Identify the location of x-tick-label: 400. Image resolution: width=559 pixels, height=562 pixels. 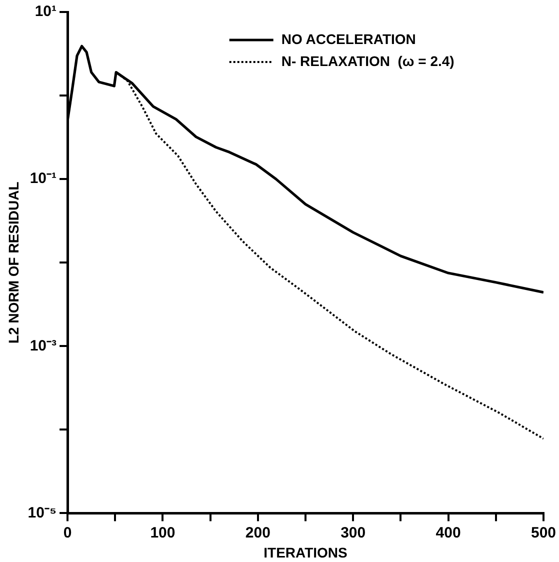
(448, 533).